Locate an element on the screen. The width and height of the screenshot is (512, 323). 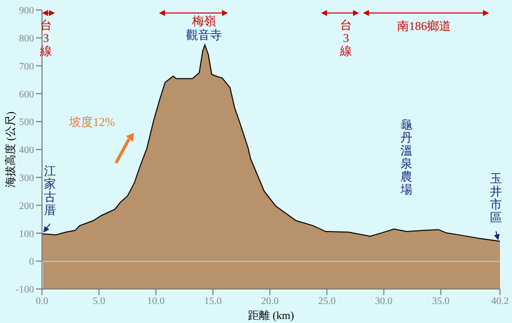
annotation: 玉井市區 is located at coordinates (496, 197).